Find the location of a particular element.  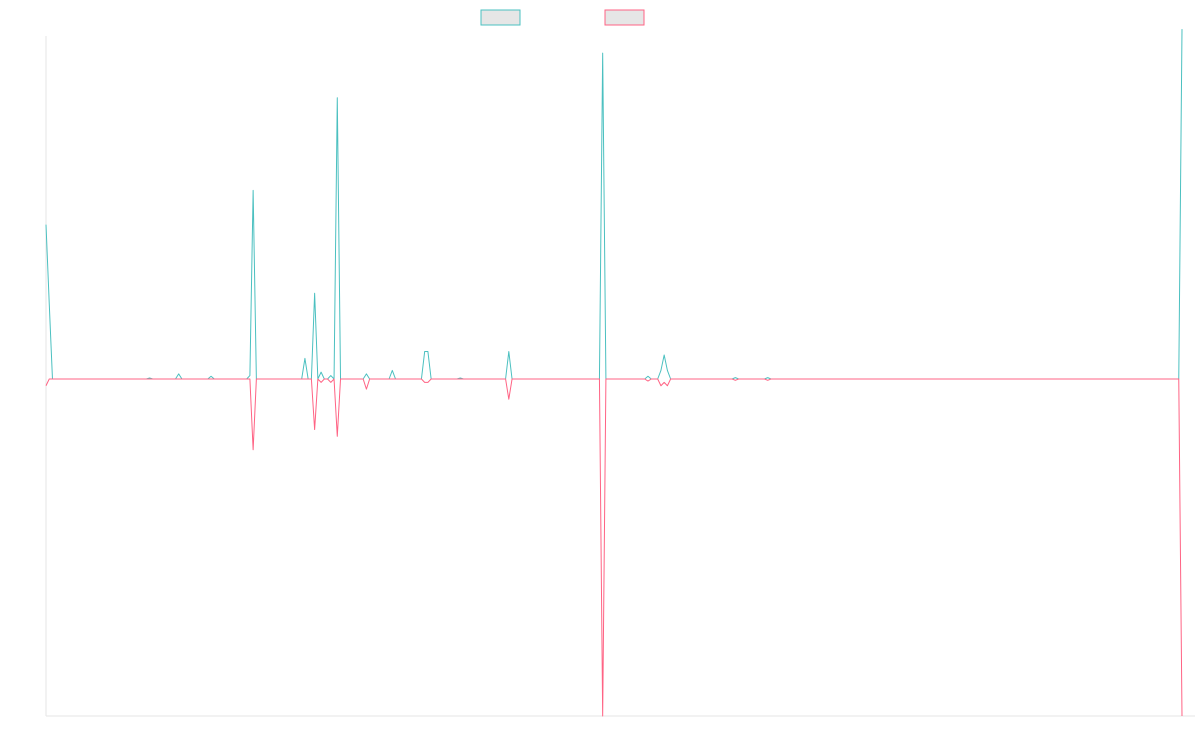

legend is located at coordinates (562, 17).